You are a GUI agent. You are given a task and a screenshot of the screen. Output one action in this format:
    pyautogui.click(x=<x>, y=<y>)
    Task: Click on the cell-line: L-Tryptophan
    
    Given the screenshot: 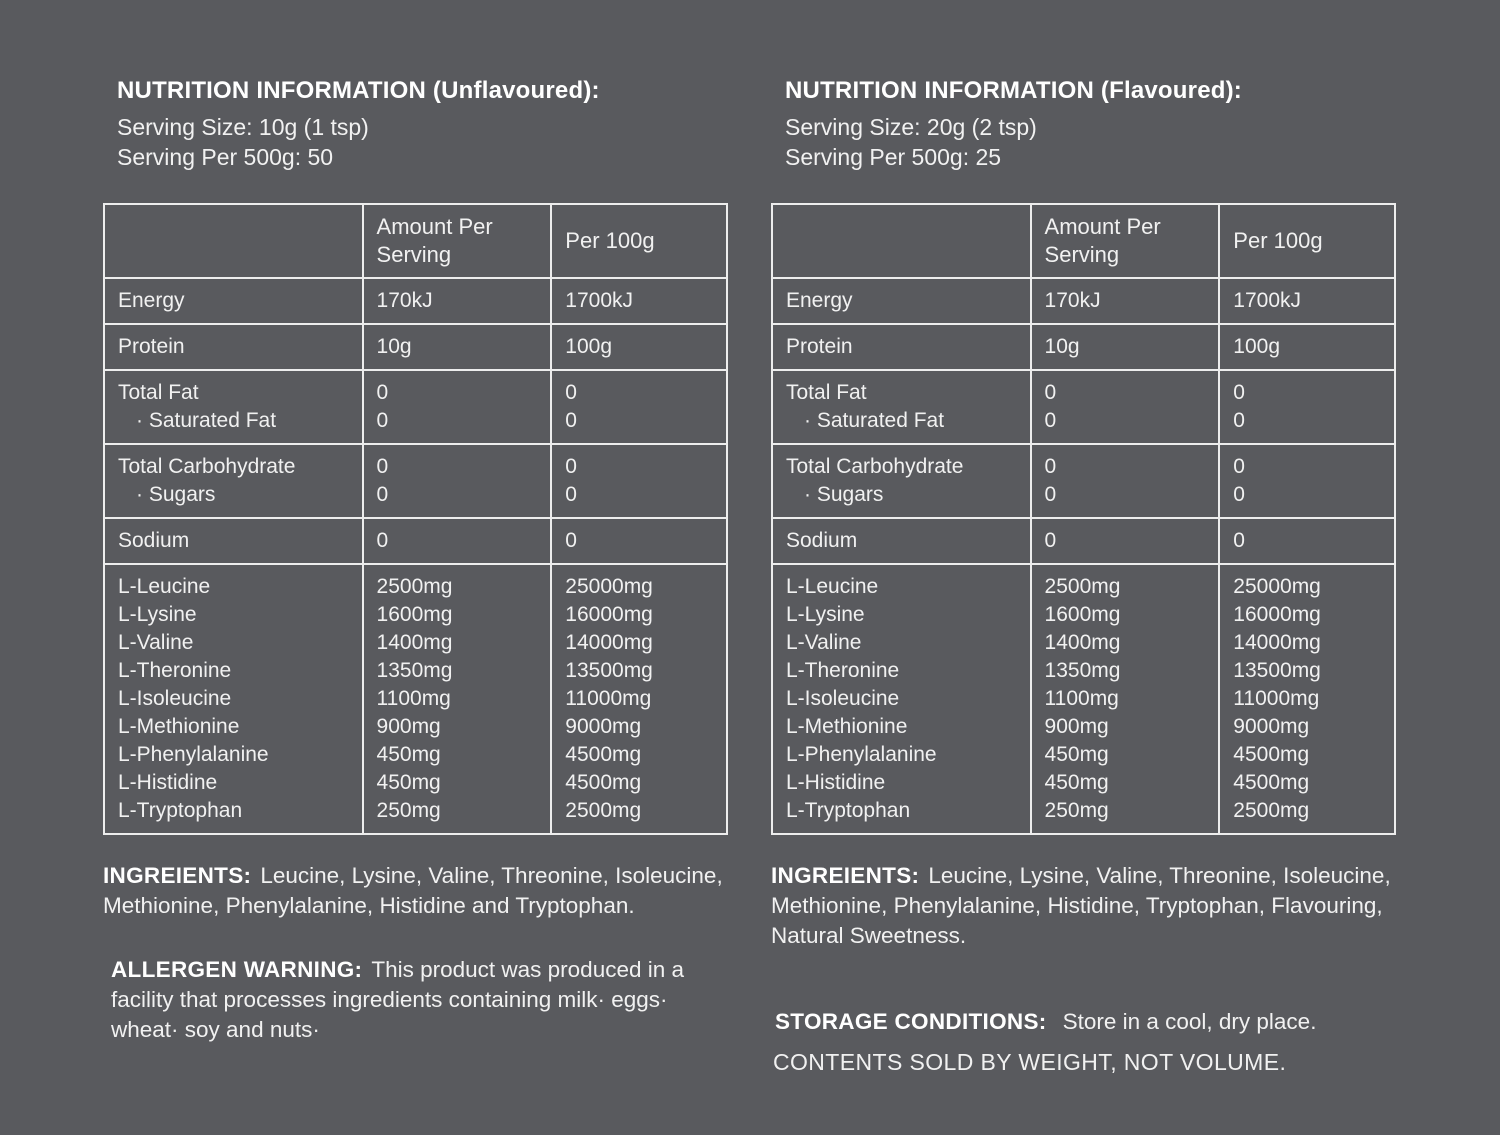 What is the action you would take?
    pyautogui.click(x=848, y=810)
    